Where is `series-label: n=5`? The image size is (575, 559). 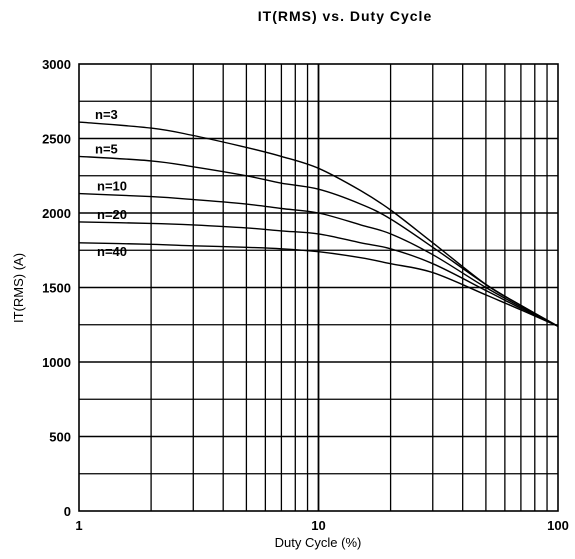 series-label: n=5 is located at coordinates (106, 148).